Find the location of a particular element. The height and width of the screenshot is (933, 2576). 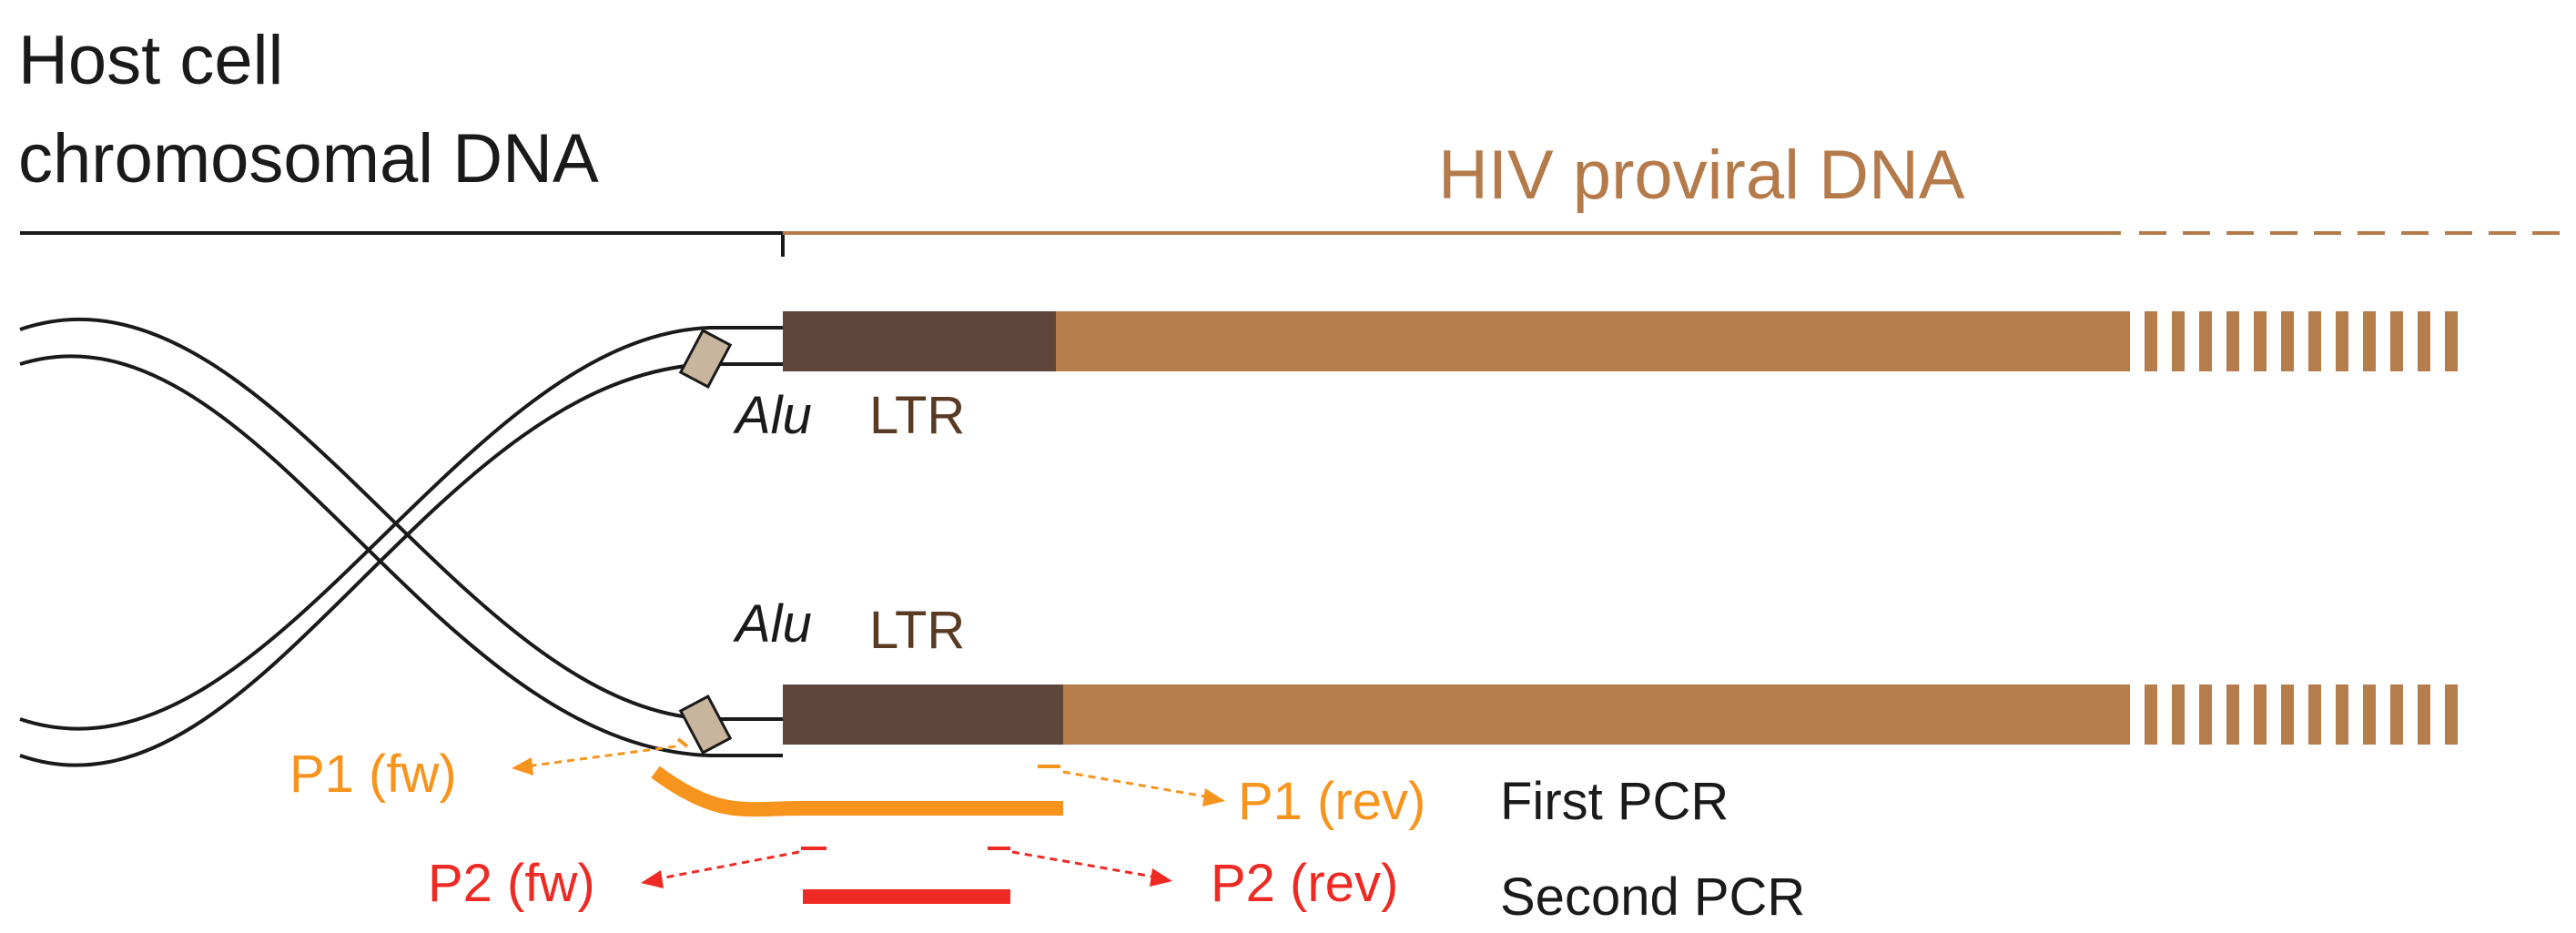

p1-amplicon is located at coordinates (857, 792).